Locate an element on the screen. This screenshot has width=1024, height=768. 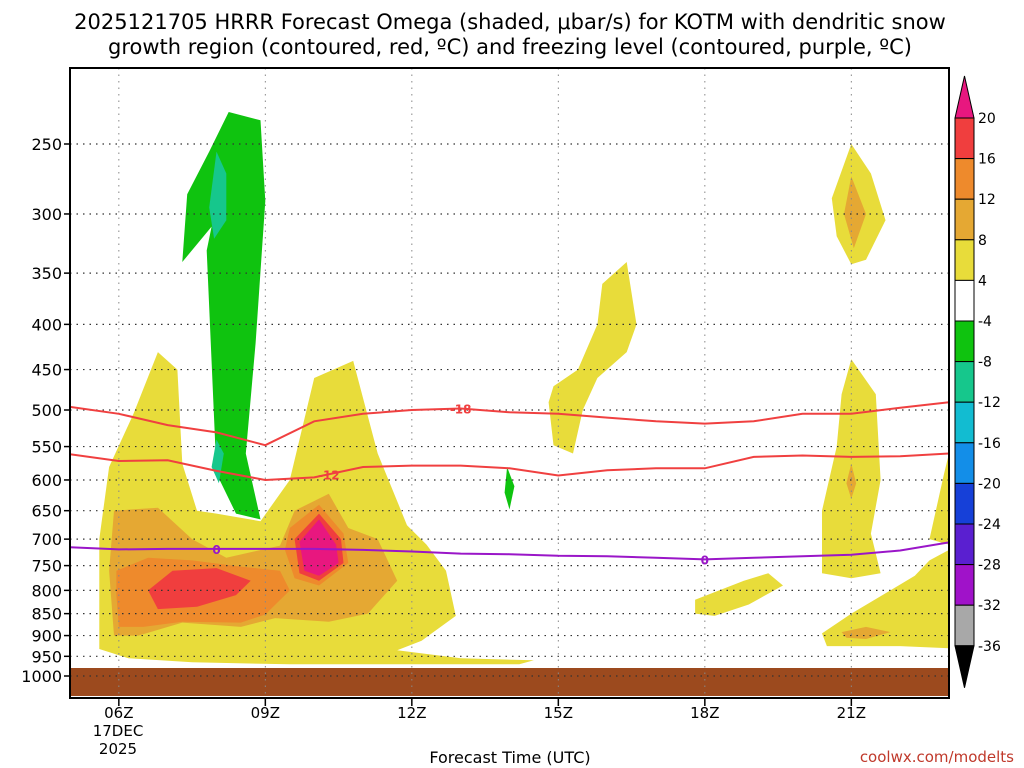
region-magenta-peak is located at coordinates (319, 547).